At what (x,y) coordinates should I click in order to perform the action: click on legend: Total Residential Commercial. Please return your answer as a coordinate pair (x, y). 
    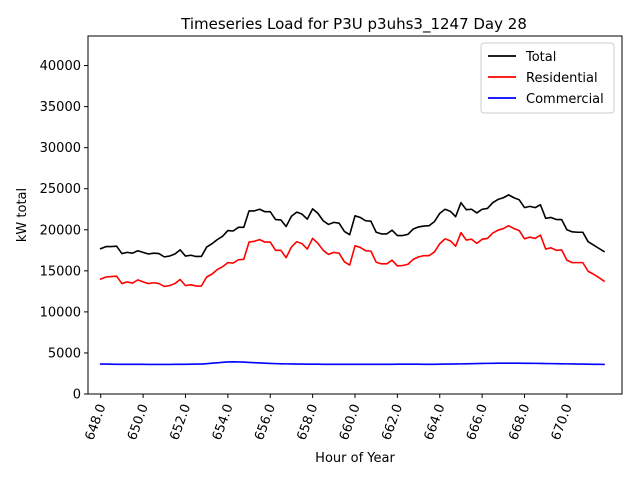
    Looking at the image, I should click on (547, 78).